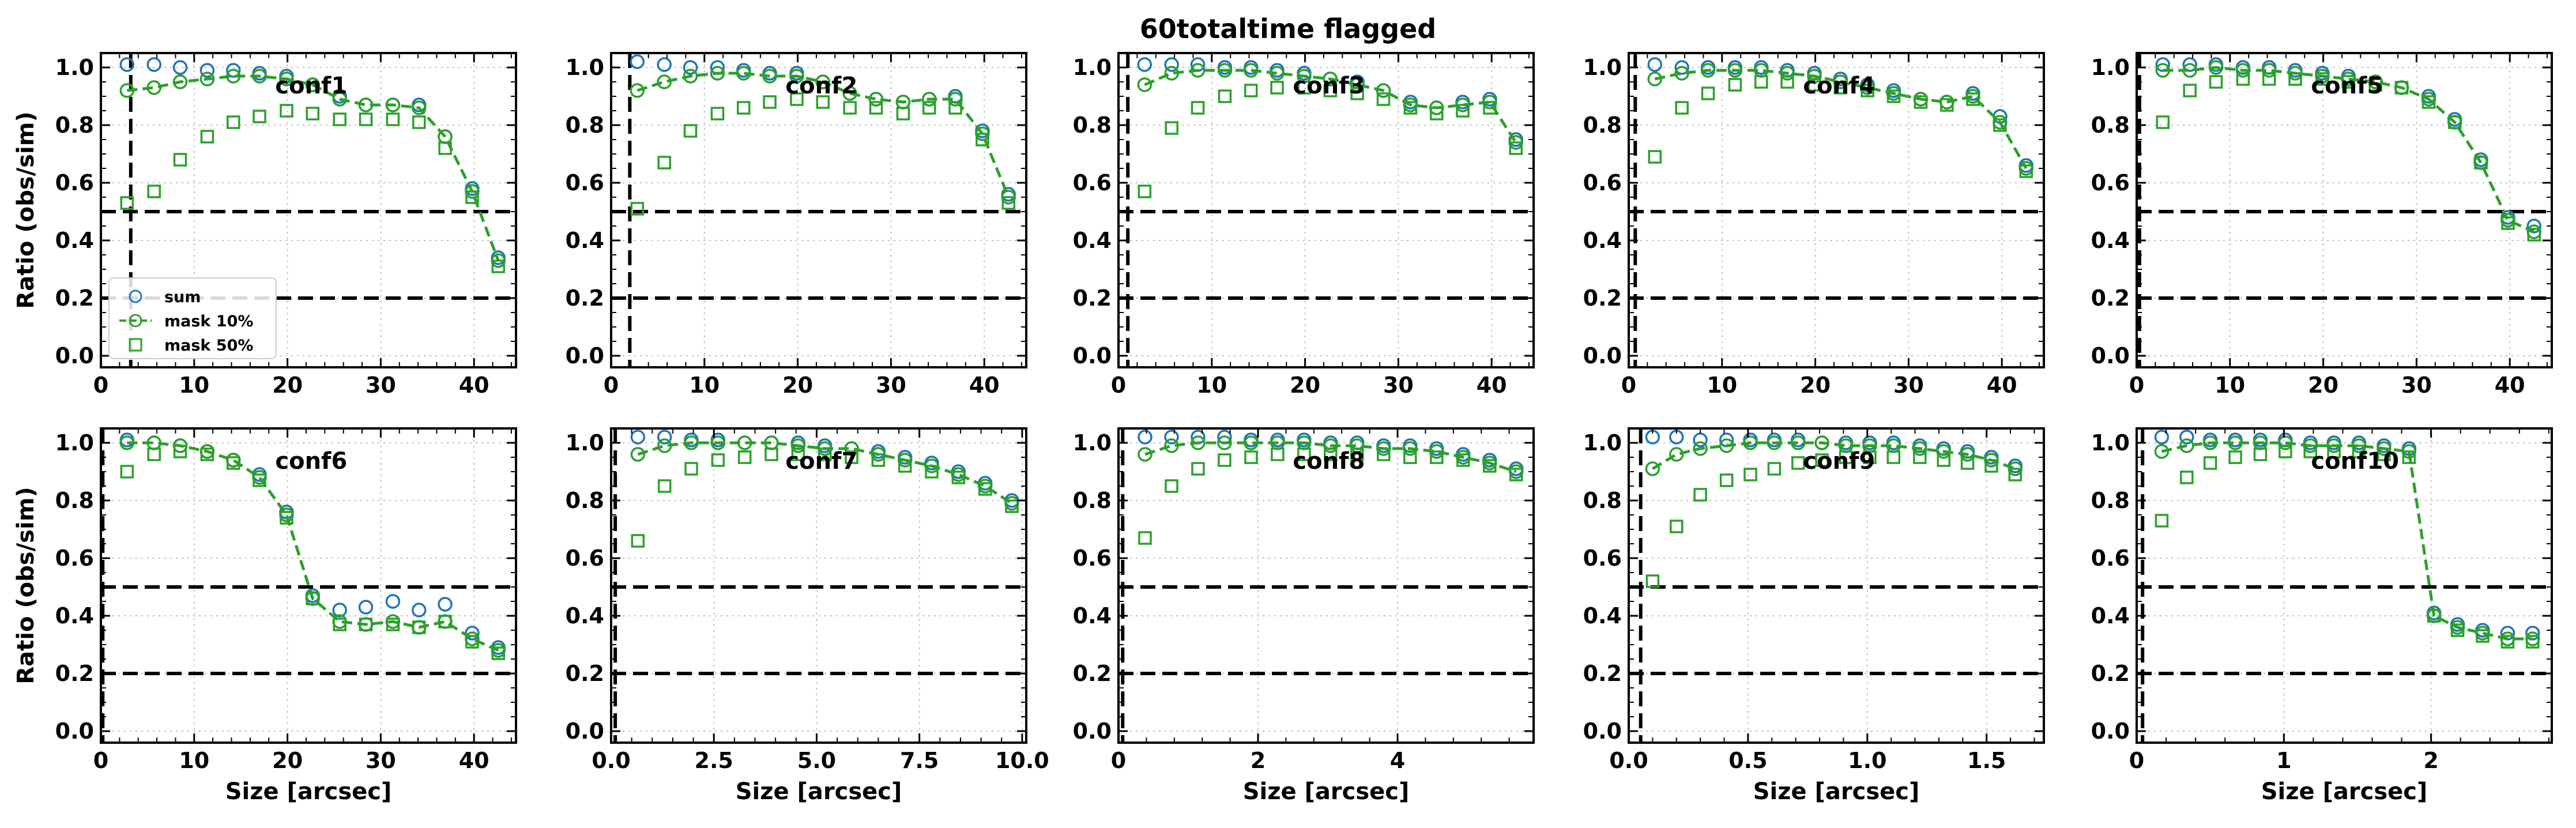 The width and height of the screenshot is (2576, 828). What do you see at coordinates (1397, 760) in the screenshot?
I see `x-tick-label: 4` at bounding box center [1397, 760].